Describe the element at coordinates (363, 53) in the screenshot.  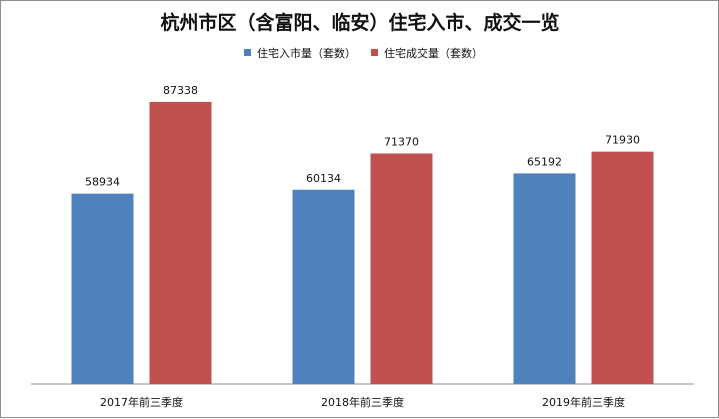
I see `legend: 住宅入市量（套数） 住宅成交量（套数）` at that location.